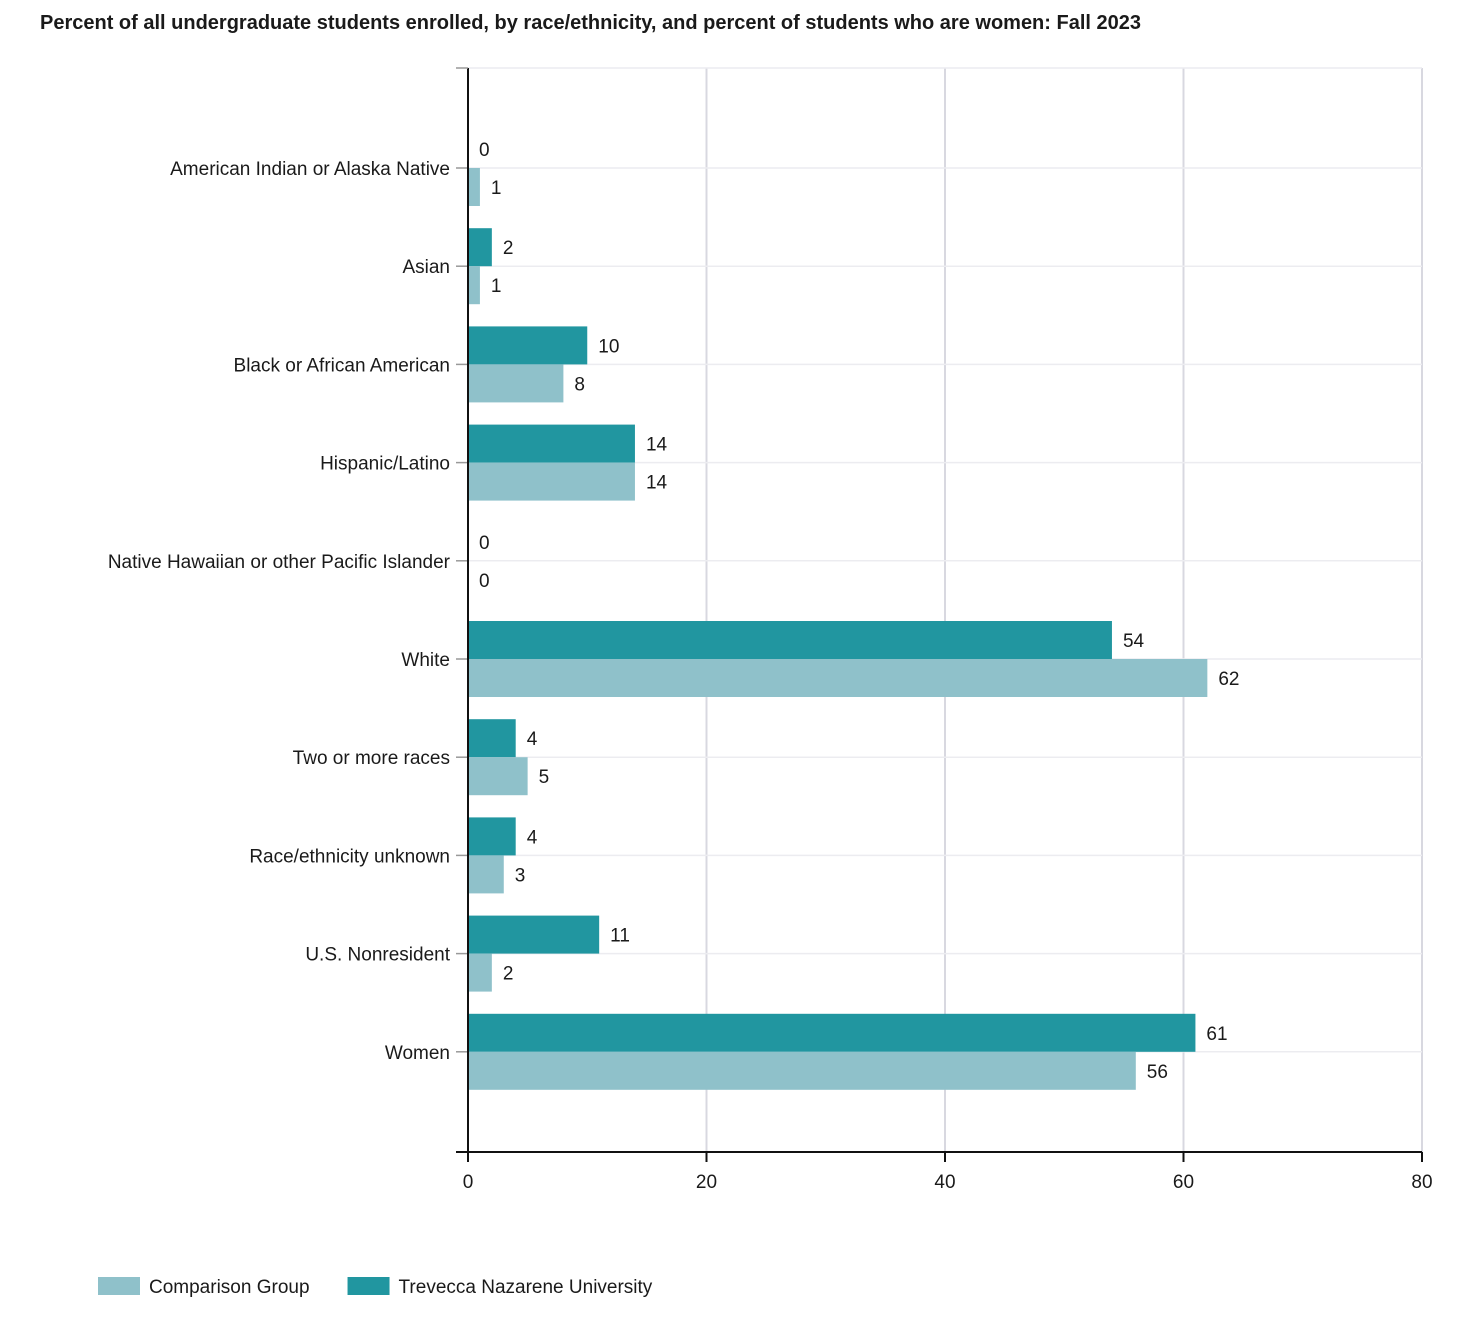  I want to click on legend-swatch-trevecca, so click(368, 1286).